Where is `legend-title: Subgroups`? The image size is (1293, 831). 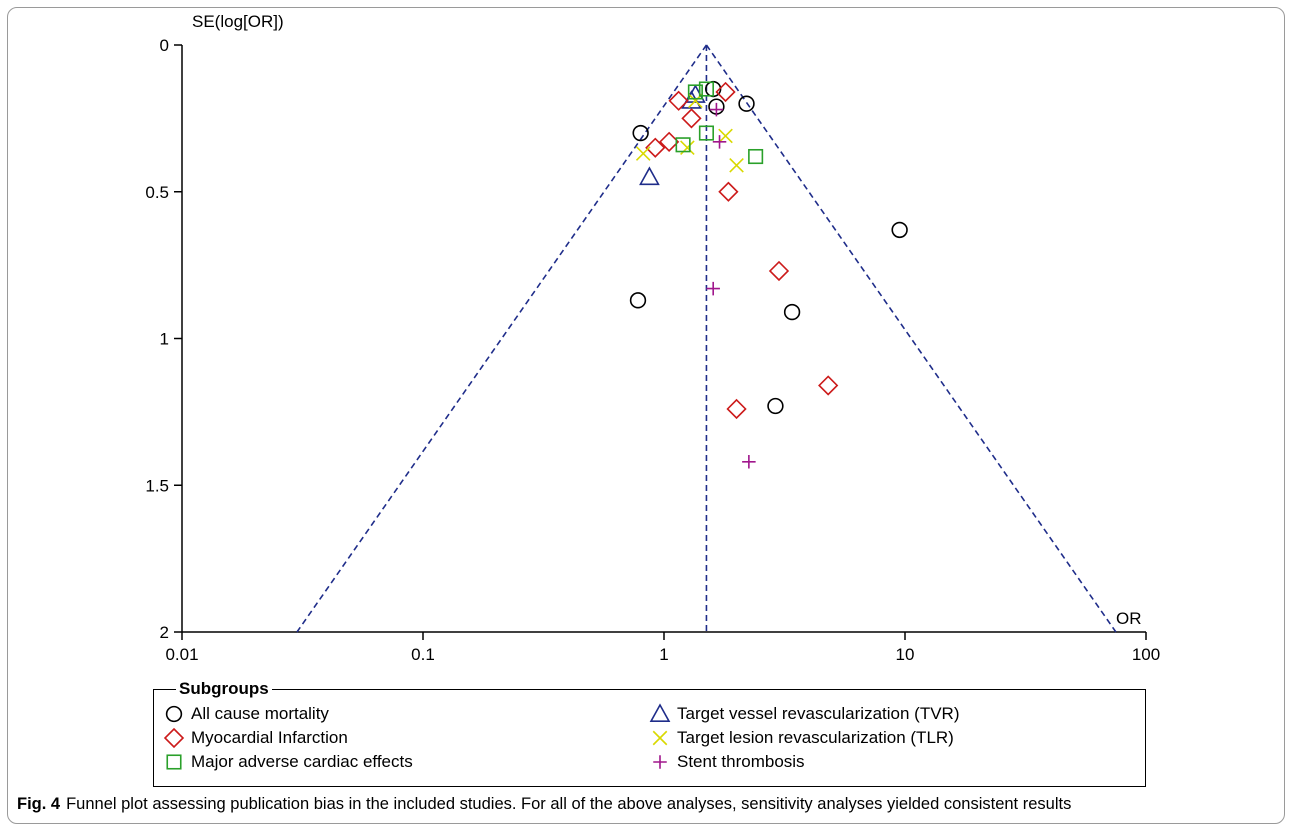 legend-title: Subgroups is located at coordinates (224, 689).